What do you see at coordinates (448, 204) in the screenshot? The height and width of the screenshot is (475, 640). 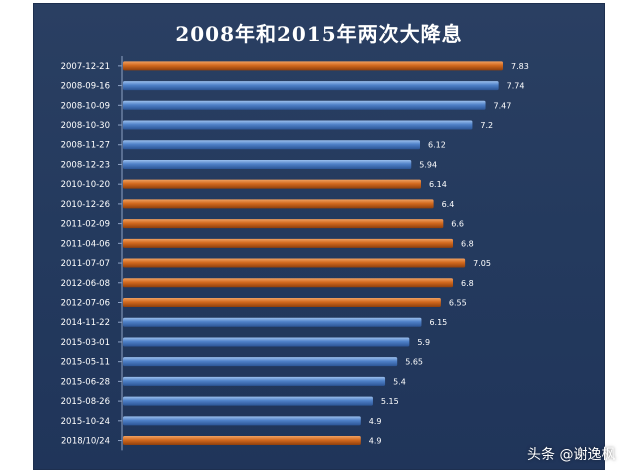 I see `value-label: 6.4` at bounding box center [448, 204].